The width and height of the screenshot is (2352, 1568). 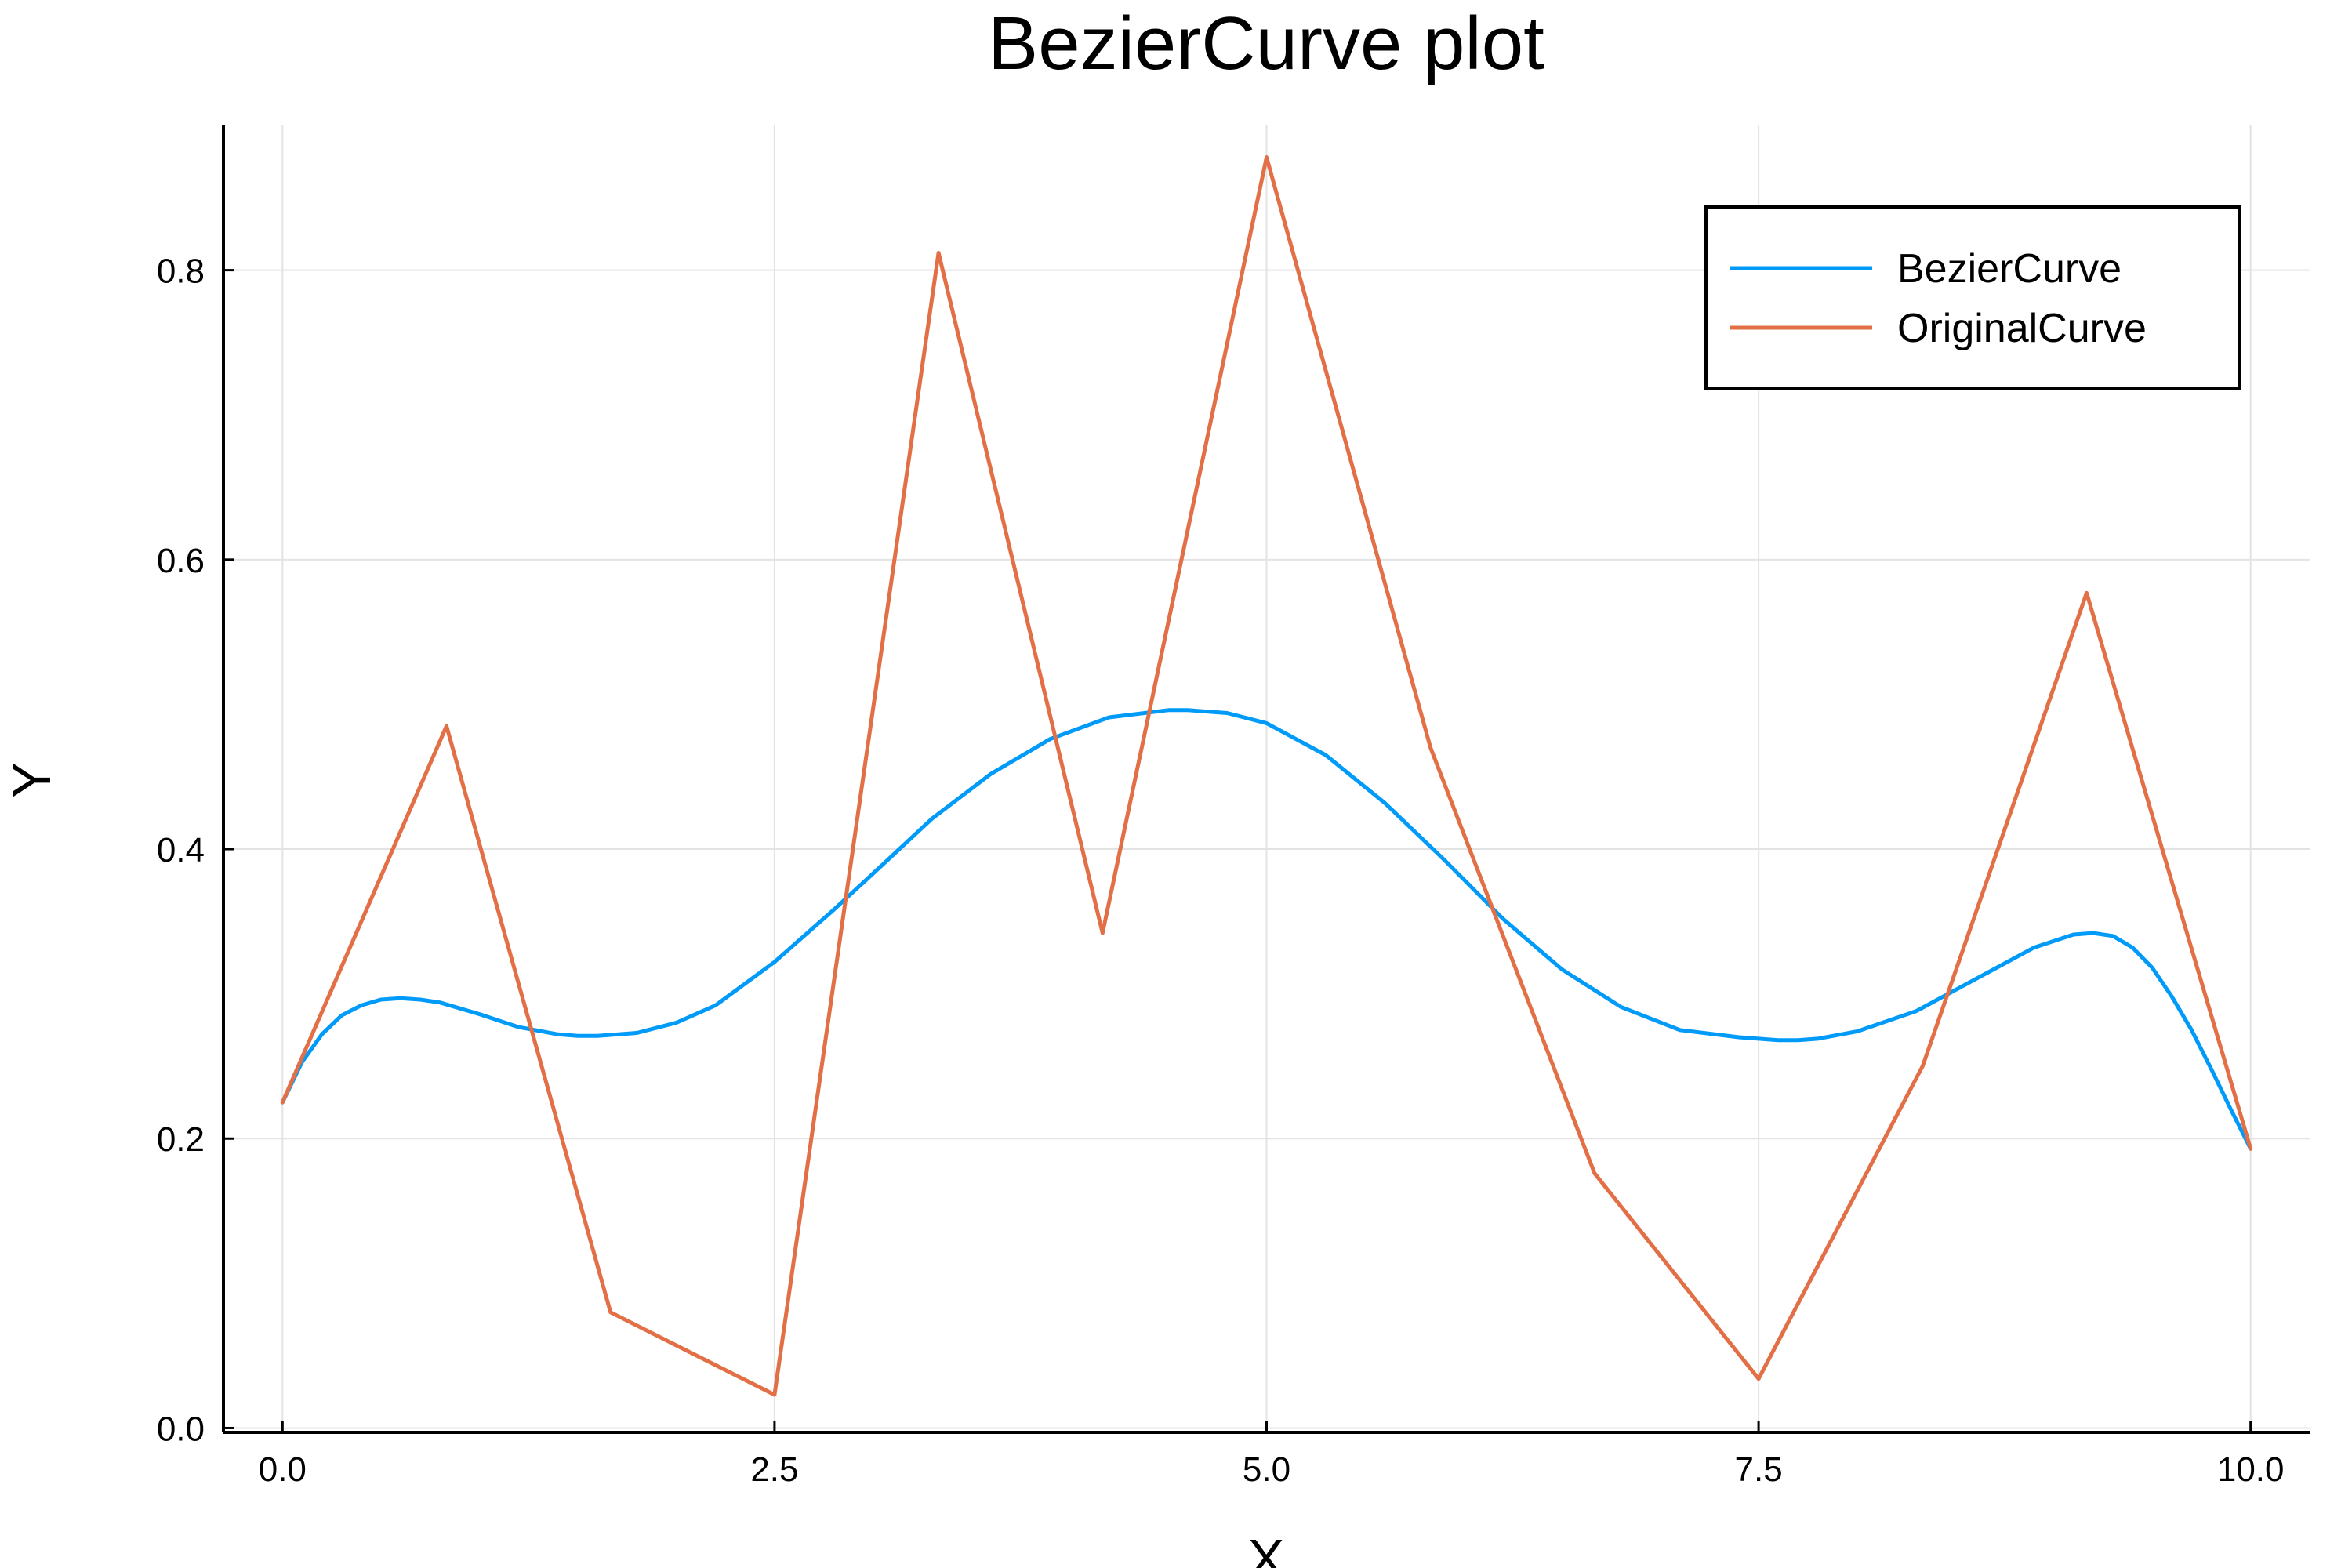 I want to click on x-tick-label: 5.0, so click(x=1266, y=1469).